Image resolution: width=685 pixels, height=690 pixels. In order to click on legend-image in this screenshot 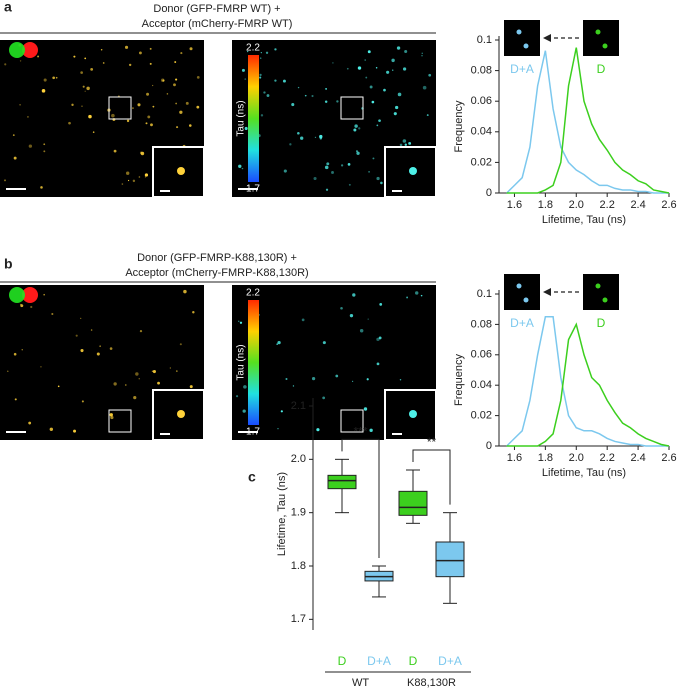, I will do `click(601, 292)`.